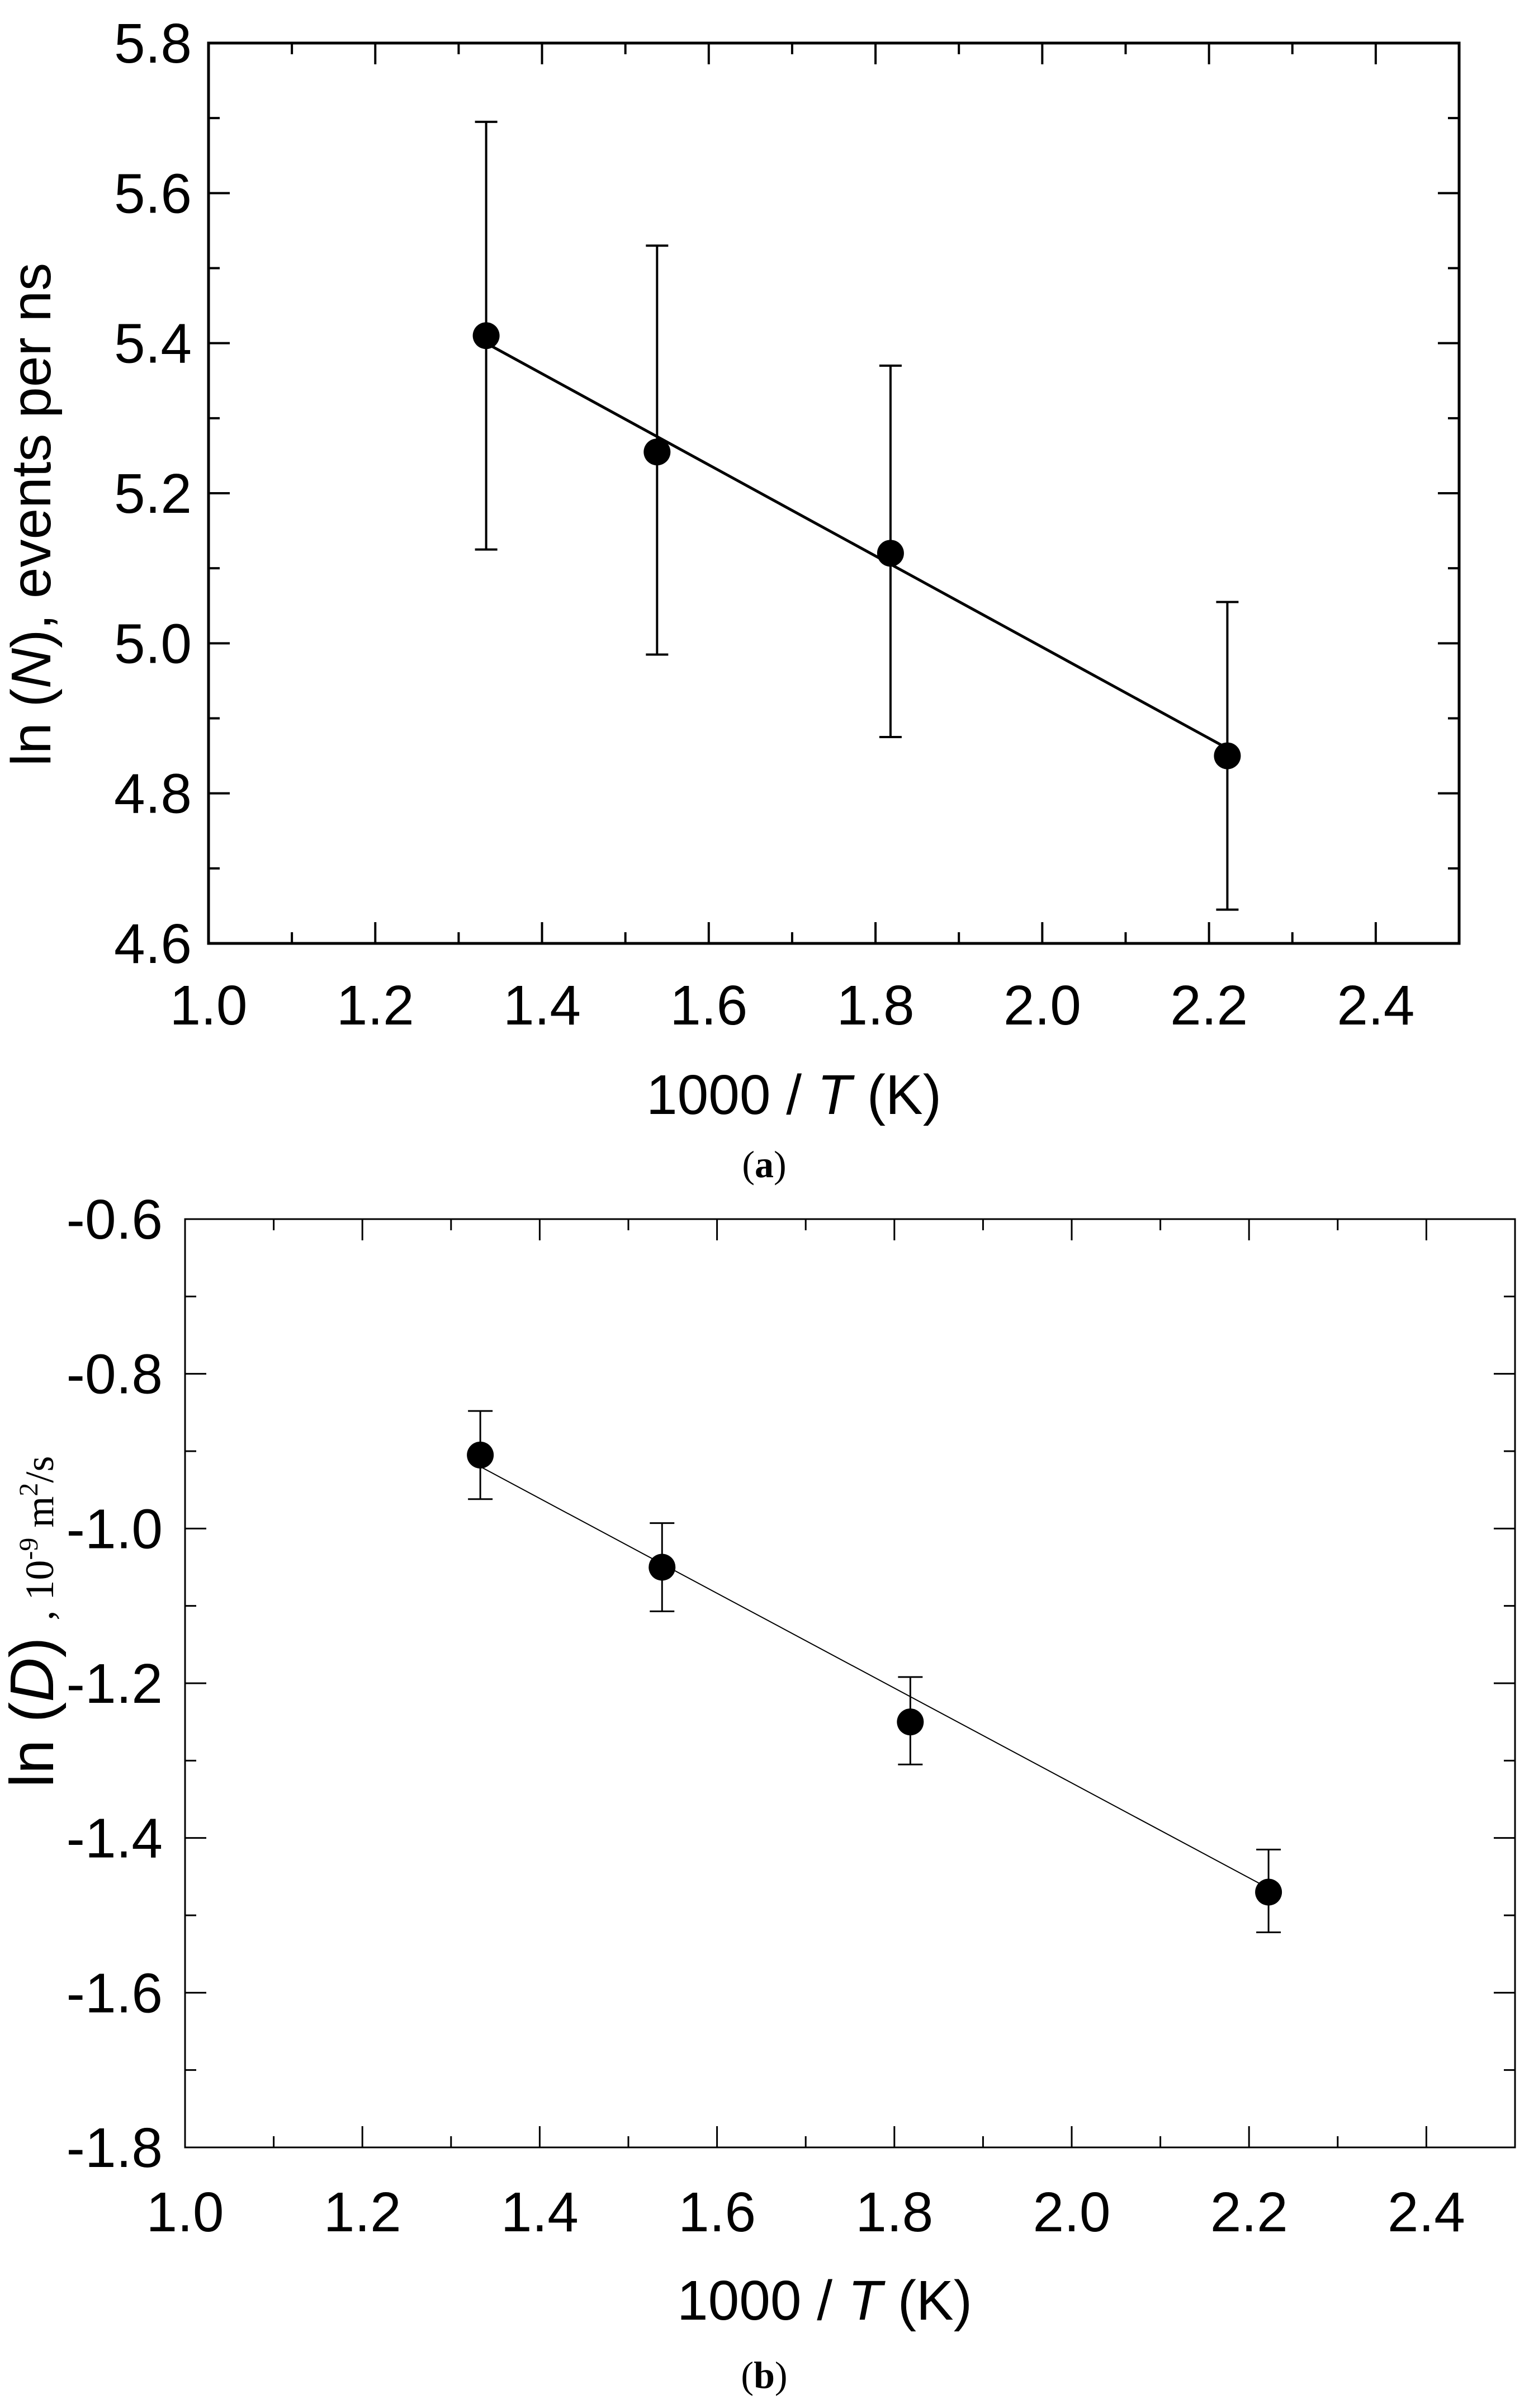 This screenshot has width=1529, height=2408. Describe the element at coordinates (1071, 2212) in the screenshot. I see `chart-b-x-tick-label: 2.0` at that location.